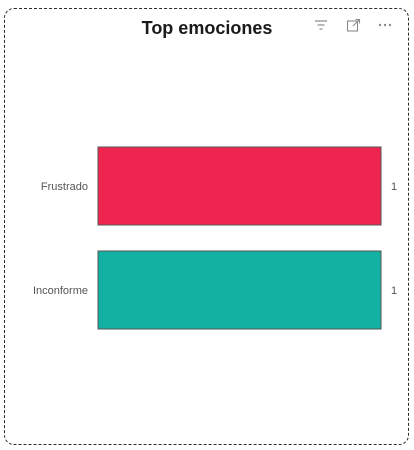 The image size is (414, 450). I want to click on filter-icon, so click(321, 25).